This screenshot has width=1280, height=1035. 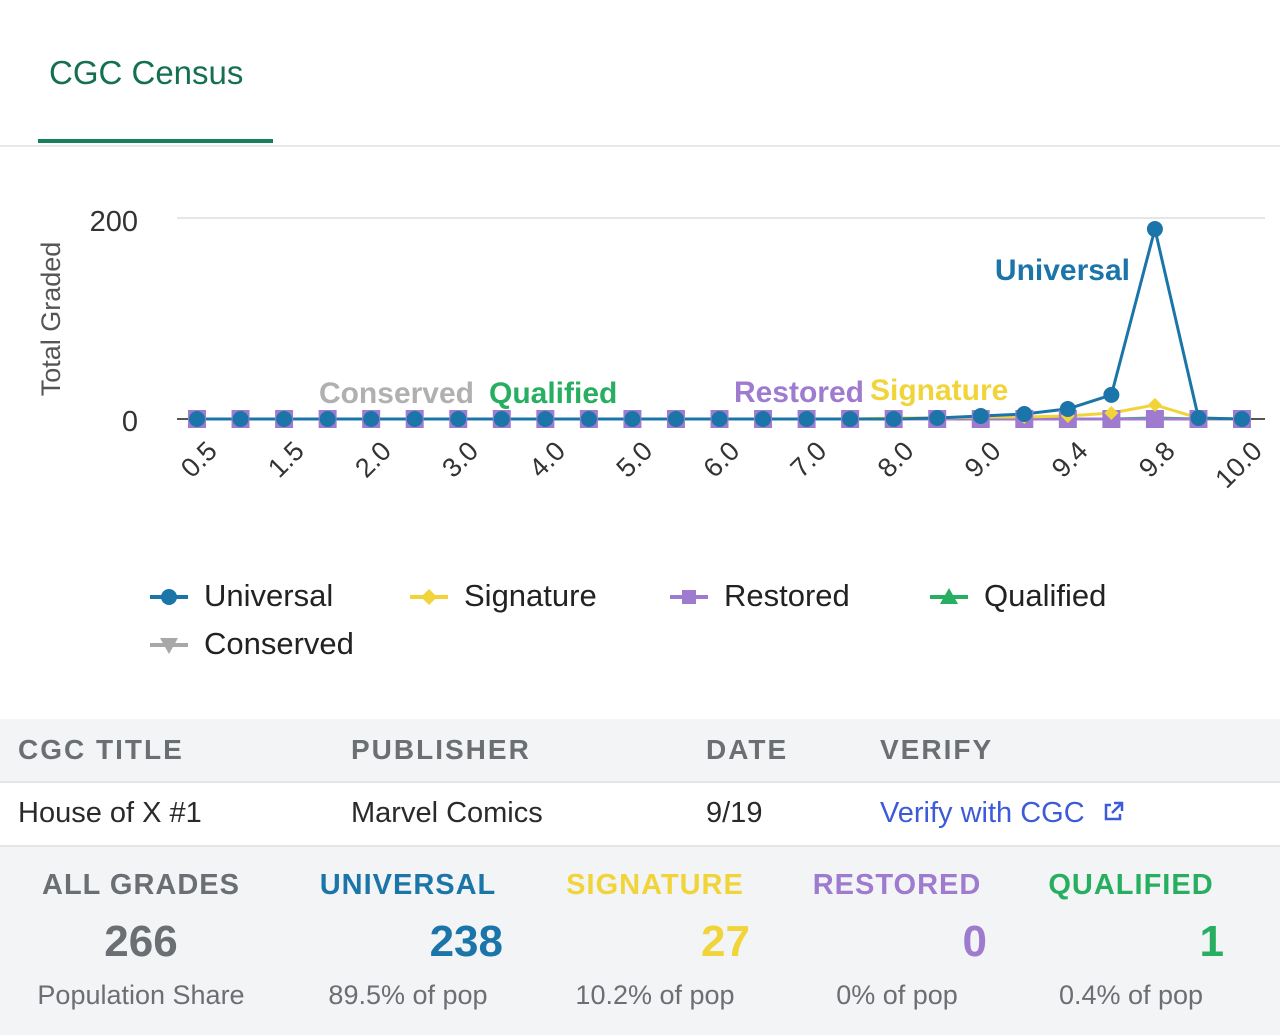 What do you see at coordinates (640, 73) in the screenshot?
I see `tab-bar: CGC Census` at bounding box center [640, 73].